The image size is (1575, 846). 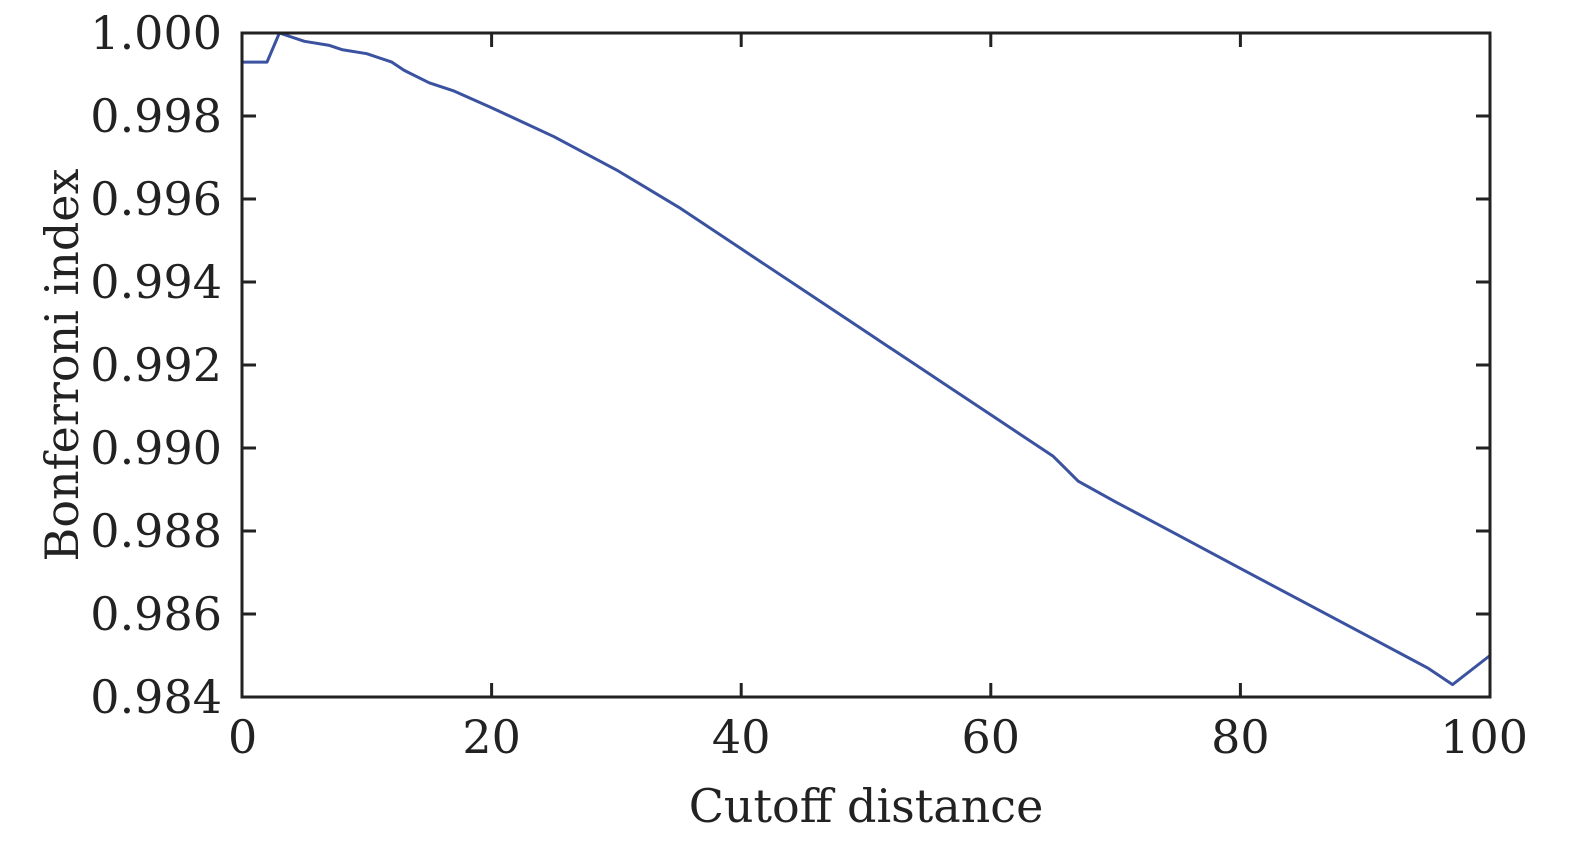 What do you see at coordinates (1240, 737) in the screenshot?
I see `x-tick-label: 80` at bounding box center [1240, 737].